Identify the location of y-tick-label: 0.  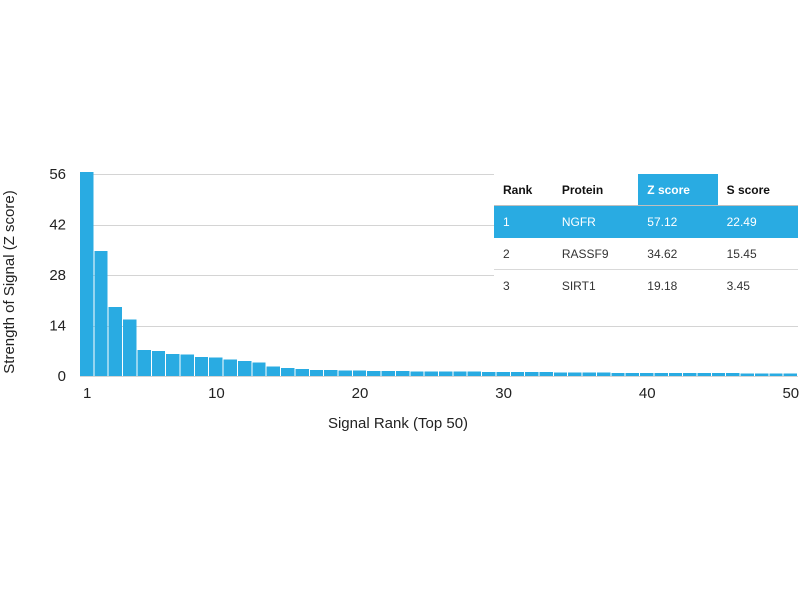
(62, 376).